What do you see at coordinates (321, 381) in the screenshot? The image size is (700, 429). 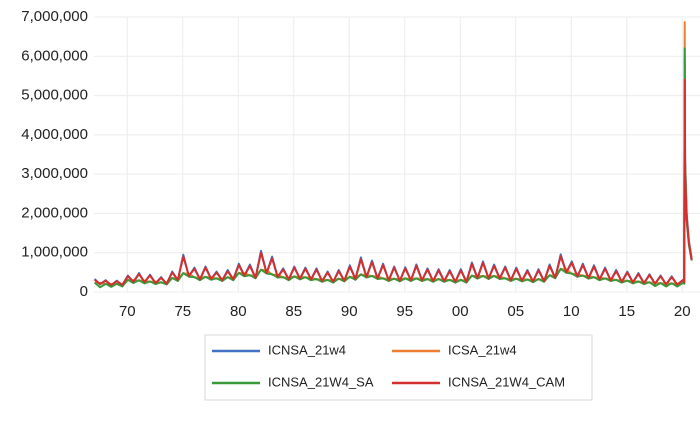 I see `legend-label: ICNSA_21W4_SA` at bounding box center [321, 381].